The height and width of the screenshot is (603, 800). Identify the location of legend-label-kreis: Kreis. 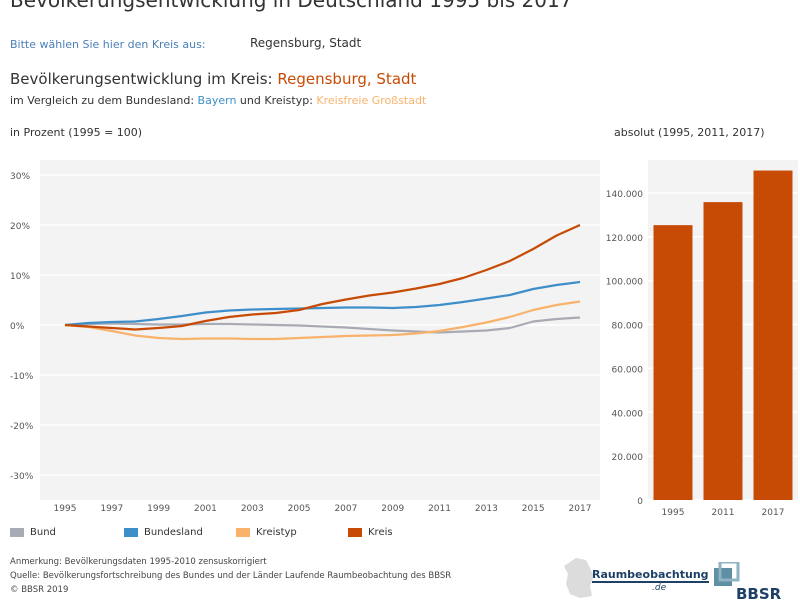
(380, 532).